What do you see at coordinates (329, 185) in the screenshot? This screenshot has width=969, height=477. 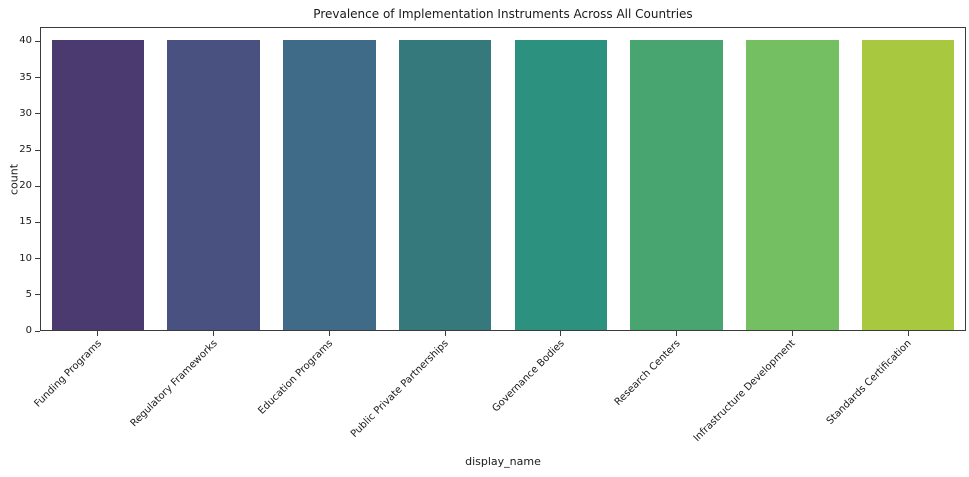 I see `bar-education-programs` at bounding box center [329, 185].